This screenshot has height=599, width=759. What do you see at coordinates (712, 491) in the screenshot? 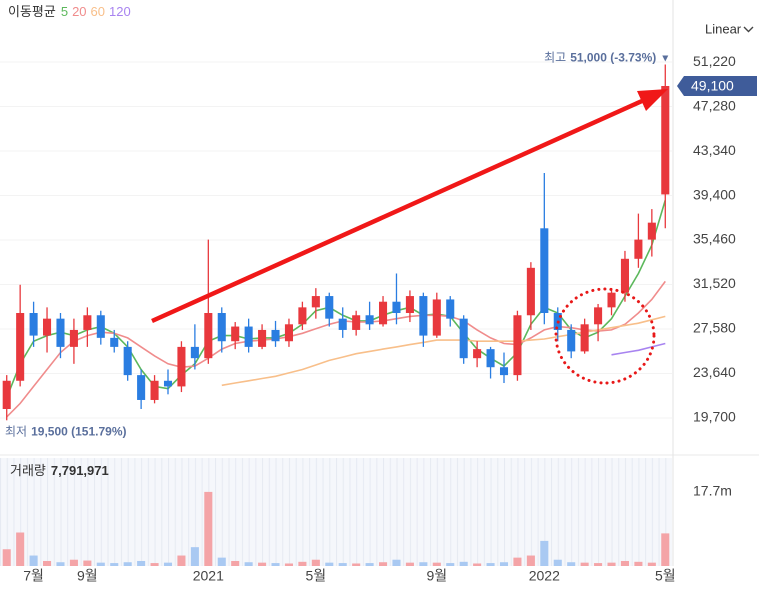
I see `y-tick-label: 17.7m` at bounding box center [712, 491].